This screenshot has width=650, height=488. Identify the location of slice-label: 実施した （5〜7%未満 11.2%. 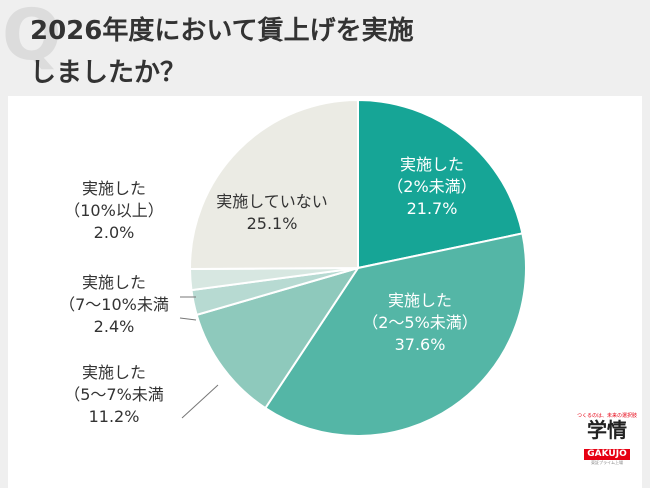
(114, 394).